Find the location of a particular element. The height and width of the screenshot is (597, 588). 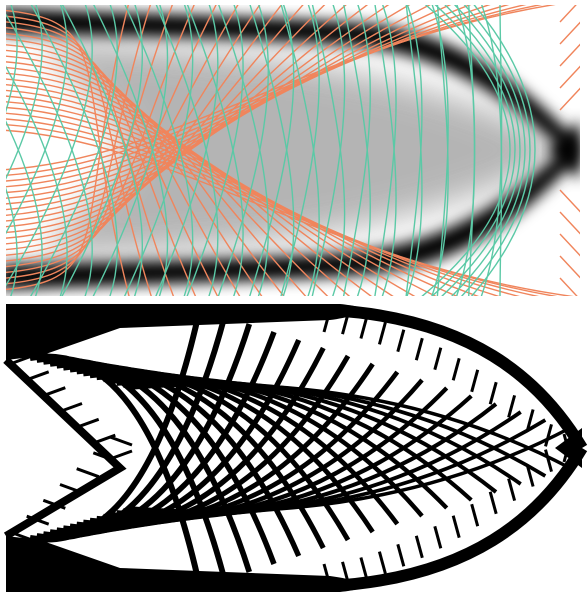

lattice-outer-chord-top is located at coordinates (458, 378).